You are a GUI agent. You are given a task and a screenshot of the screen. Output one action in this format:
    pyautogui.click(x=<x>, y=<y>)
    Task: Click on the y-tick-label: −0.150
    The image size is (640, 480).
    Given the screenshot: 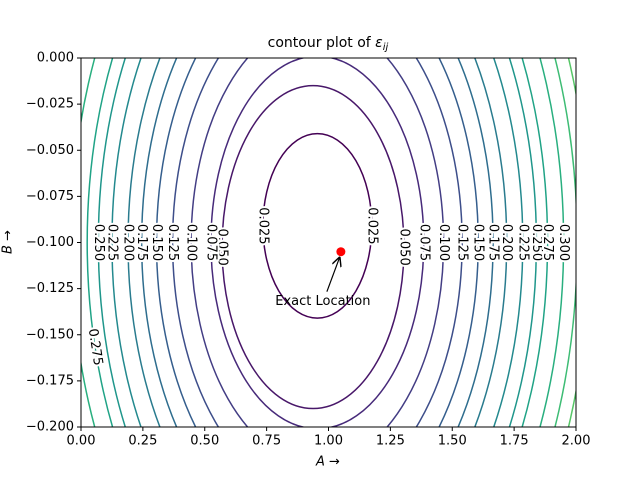 What is the action you would take?
    pyautogui.click(x=50, y=334)
    